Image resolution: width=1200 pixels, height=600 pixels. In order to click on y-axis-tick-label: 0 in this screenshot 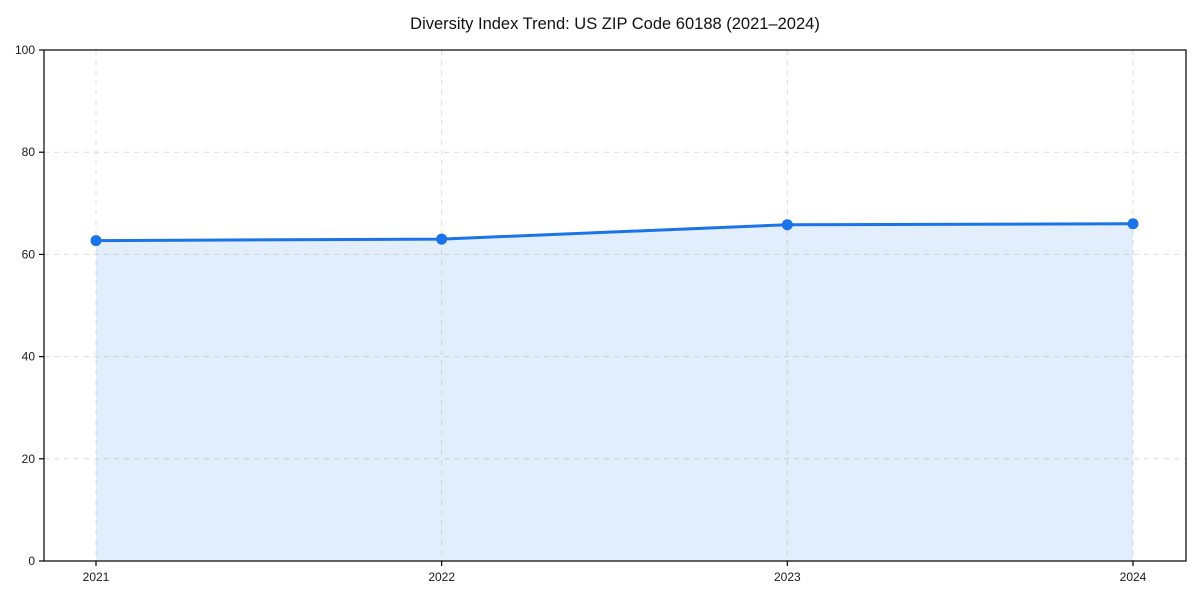, I will do `click(31, 561)`.